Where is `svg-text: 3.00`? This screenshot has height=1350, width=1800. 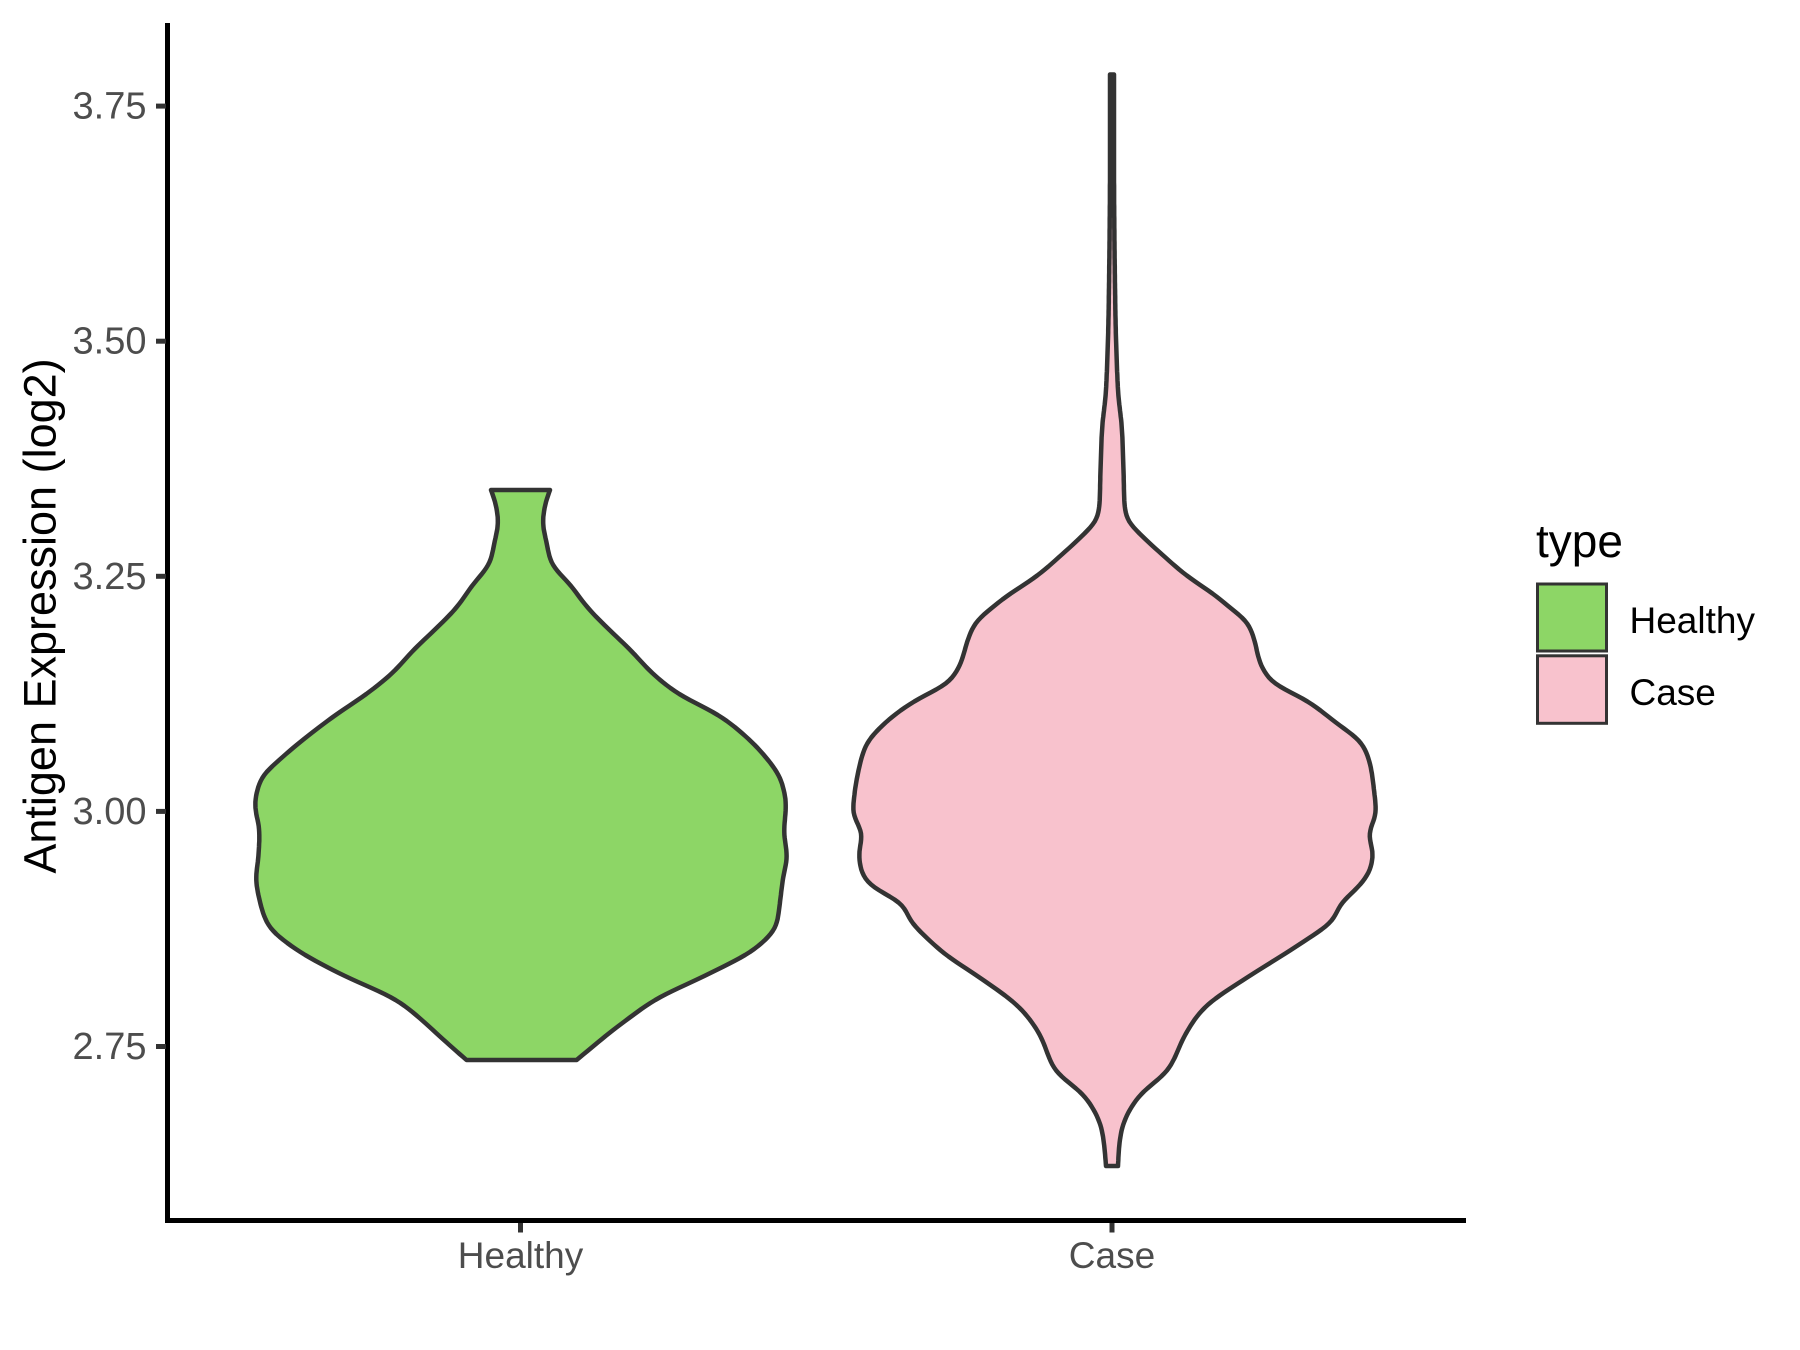 svg-text: 3.00 is located at coordinates (110, 812).